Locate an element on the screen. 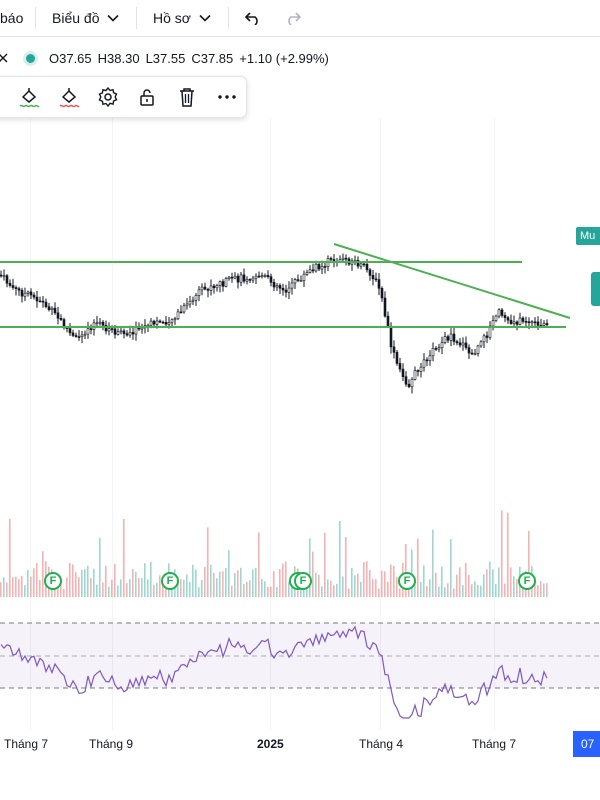  line-color-button is located at coordinates (29, 97).